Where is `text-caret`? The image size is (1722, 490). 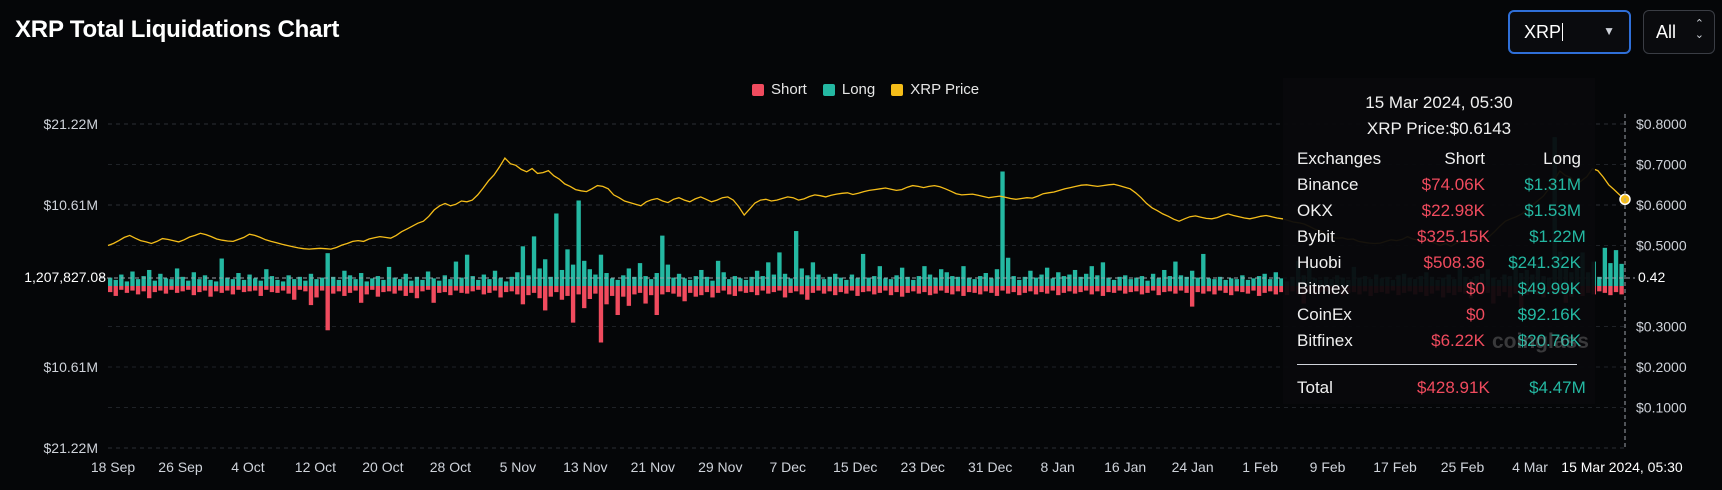
text-caret is located at coordinates (1563, 32).